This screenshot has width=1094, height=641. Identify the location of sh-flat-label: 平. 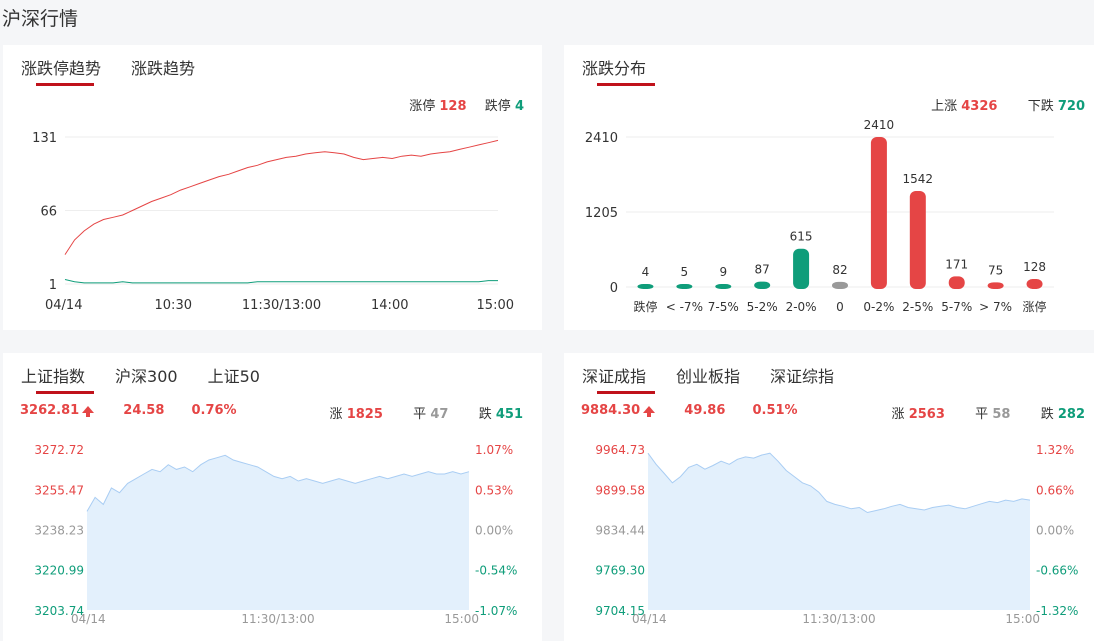
(420, 414).